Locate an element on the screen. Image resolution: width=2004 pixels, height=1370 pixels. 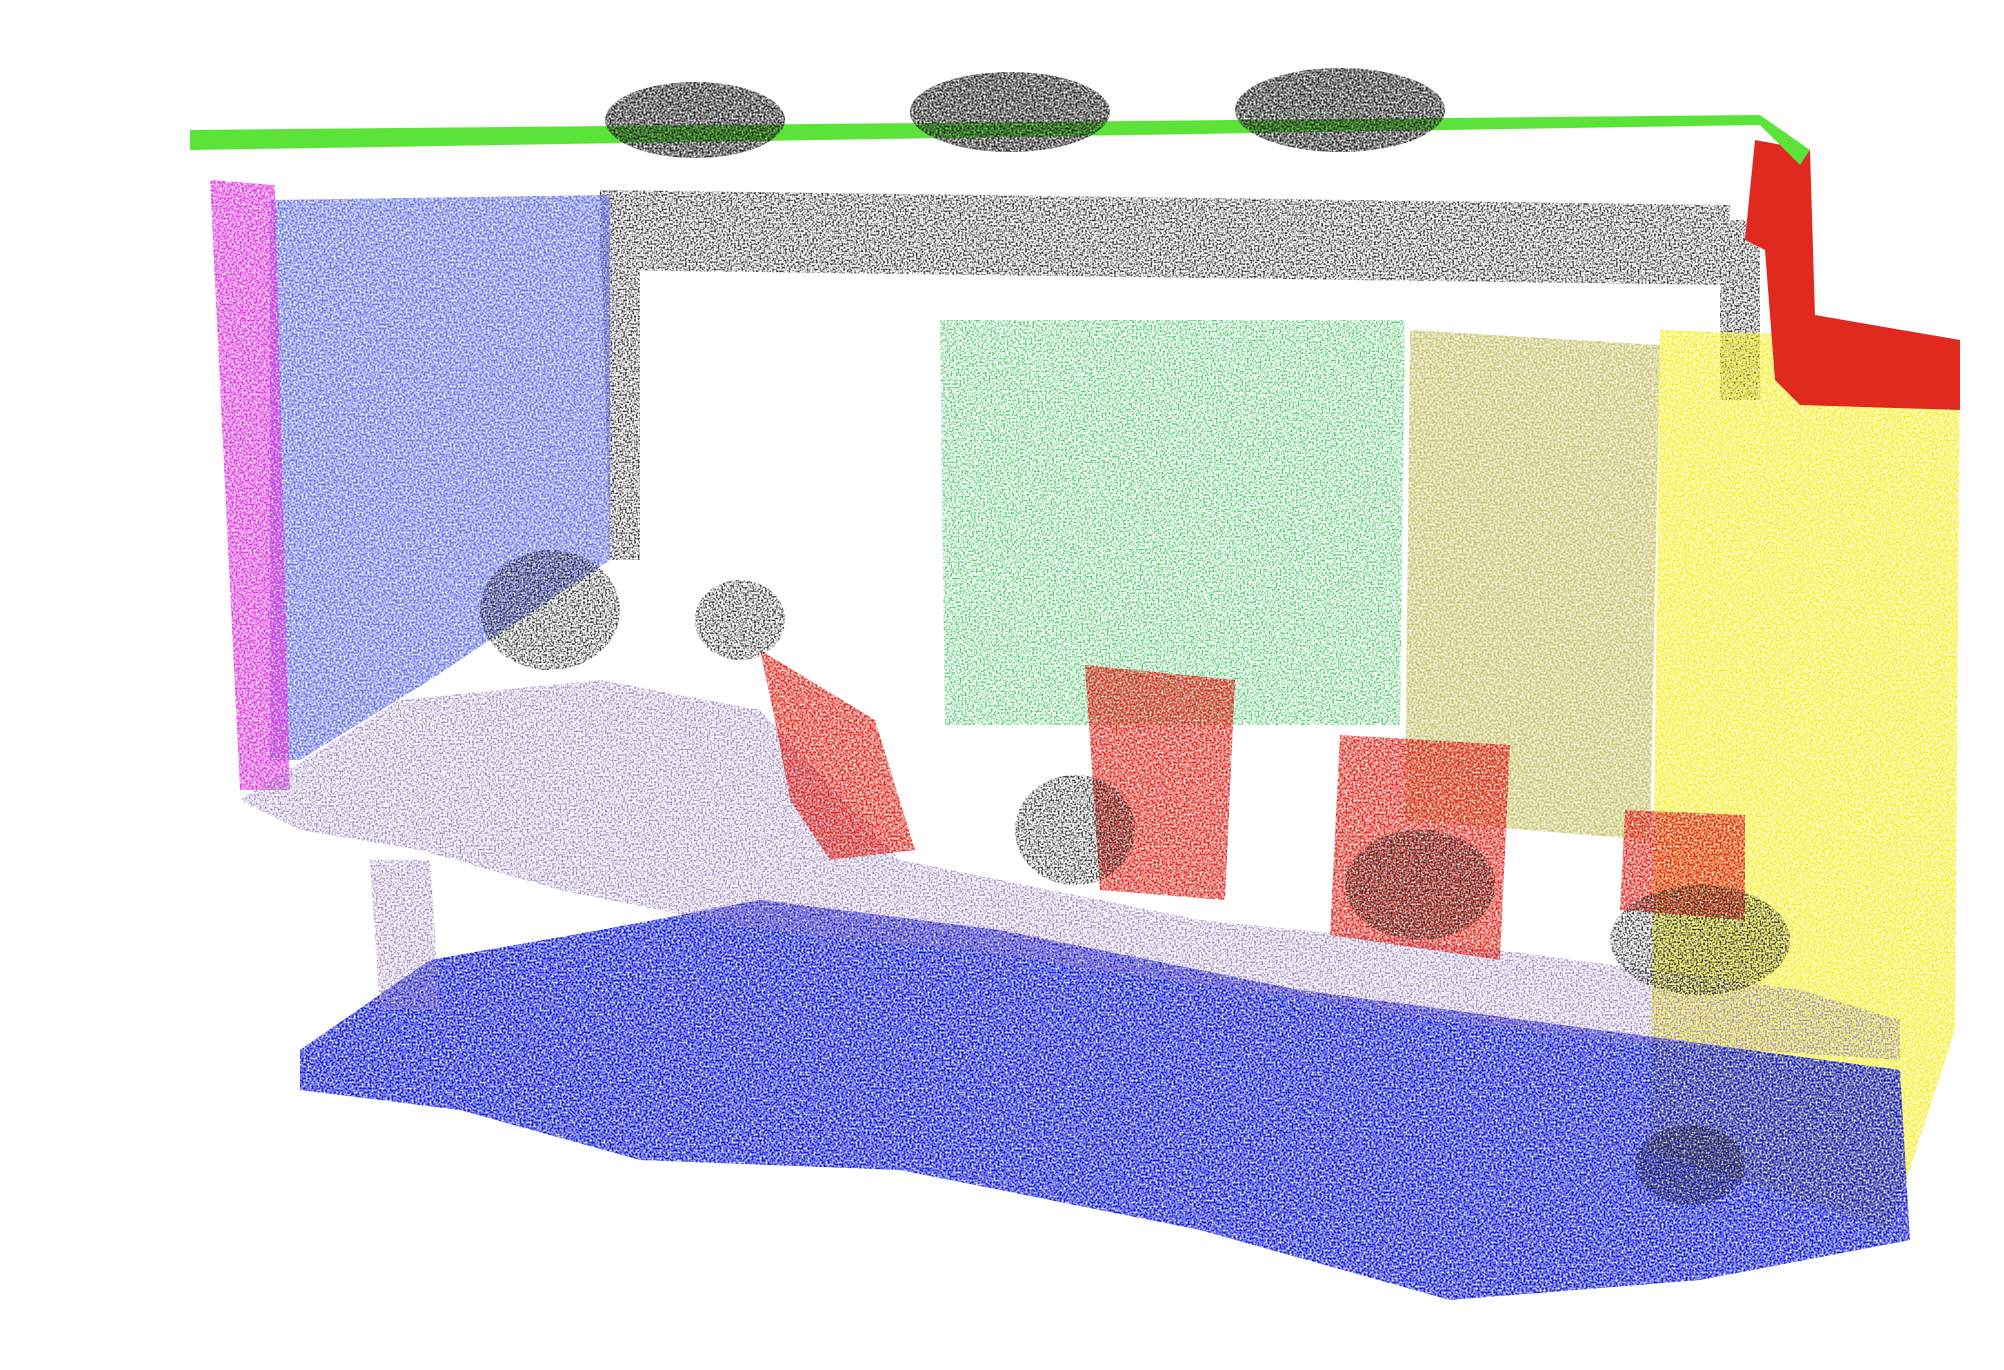
ceiling-lights is located at coordinates (1025, 113).